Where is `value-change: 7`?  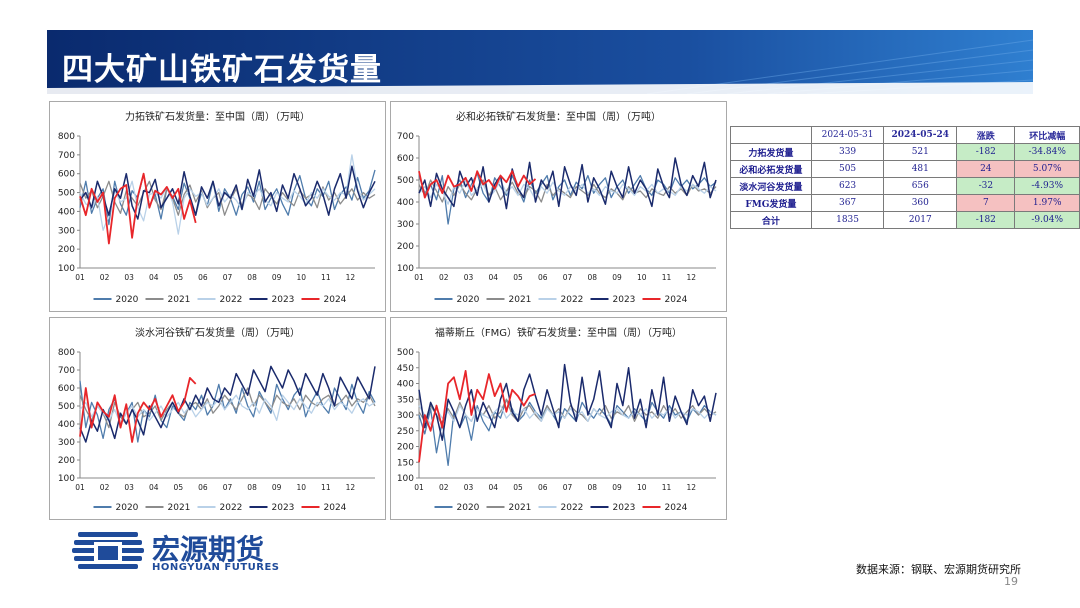
value-change: 7 is located at coordinates (986, 203).